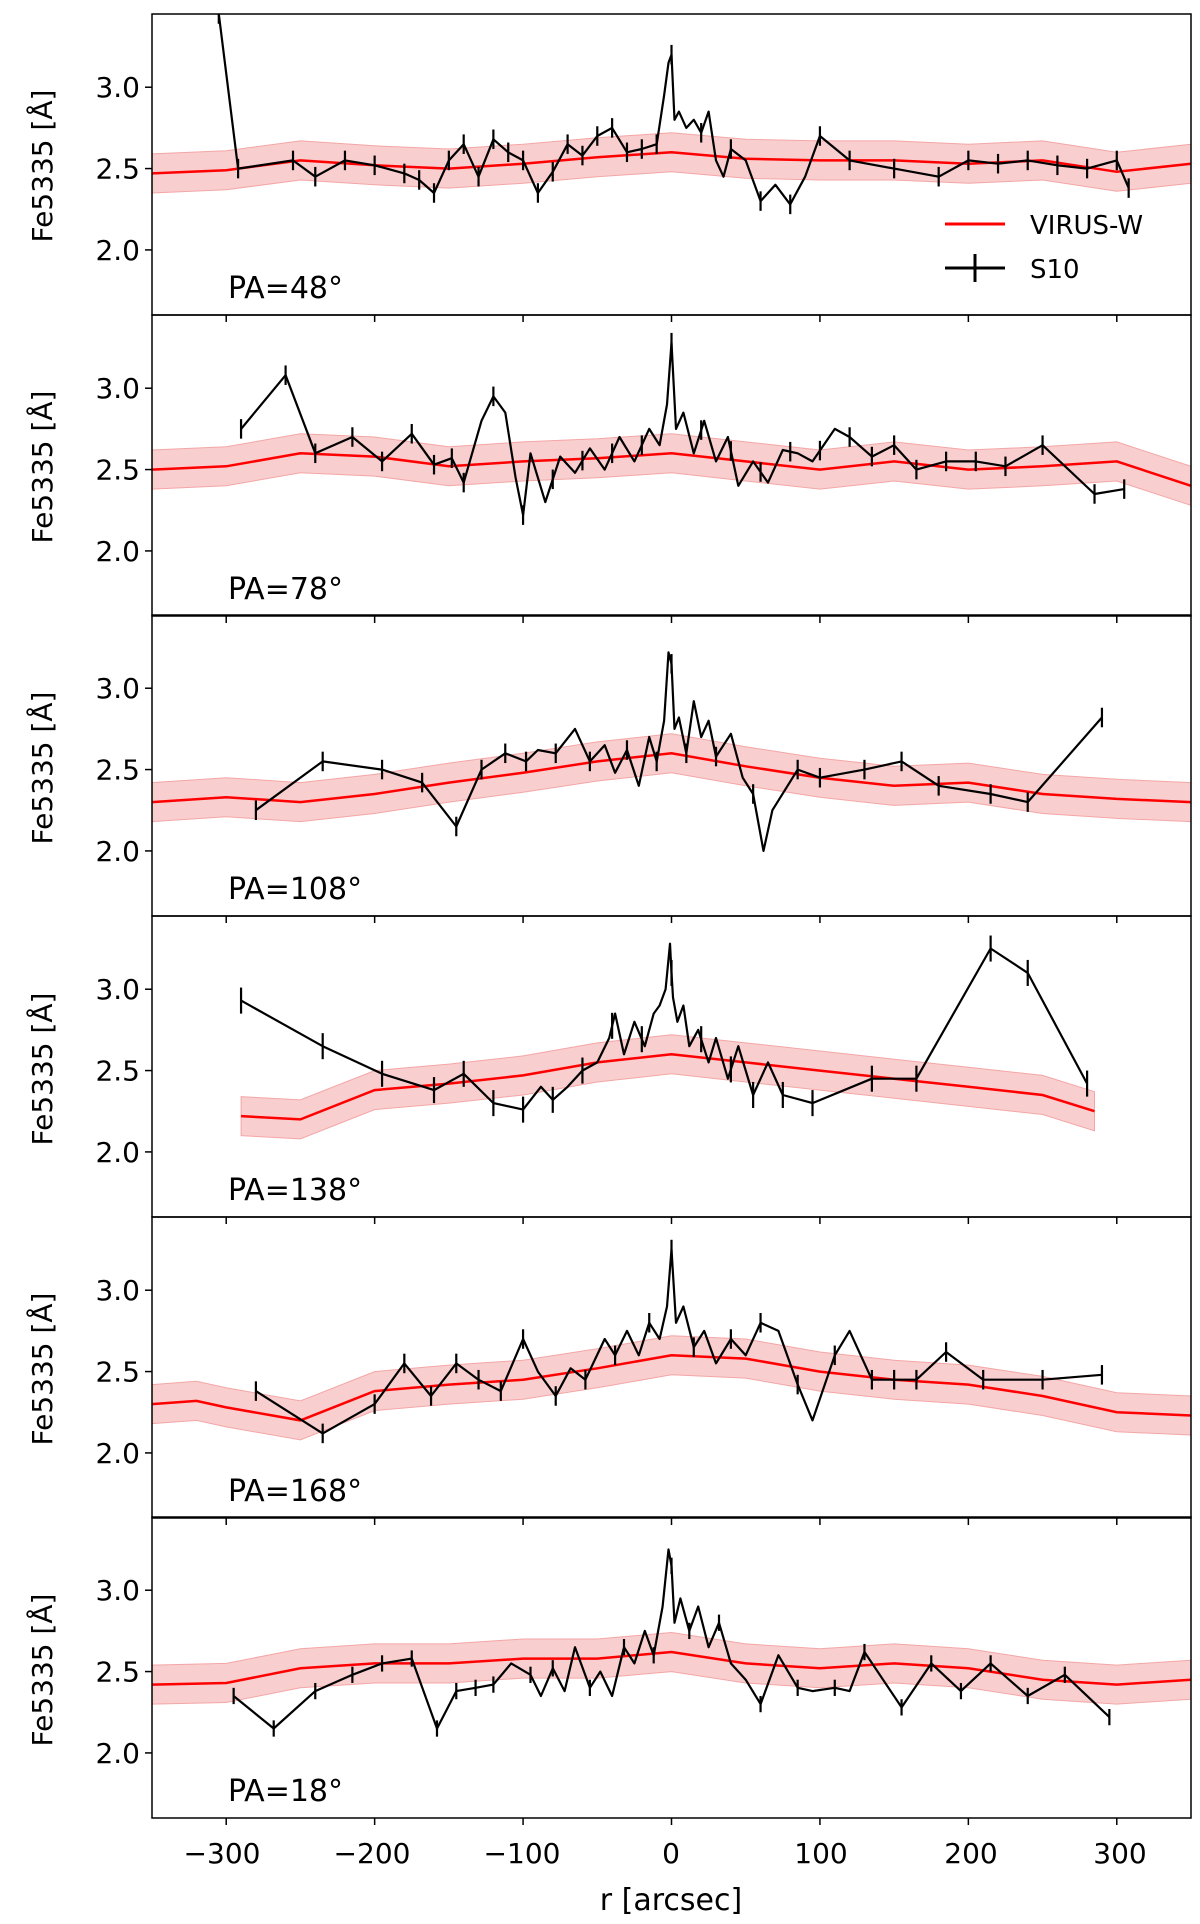 Image resolution: width=1200 pixels, height=1924 pixels. Describe the element at coordinates (285, 288) in the screenshot. I see `panel-label: PA=48°` at that location.